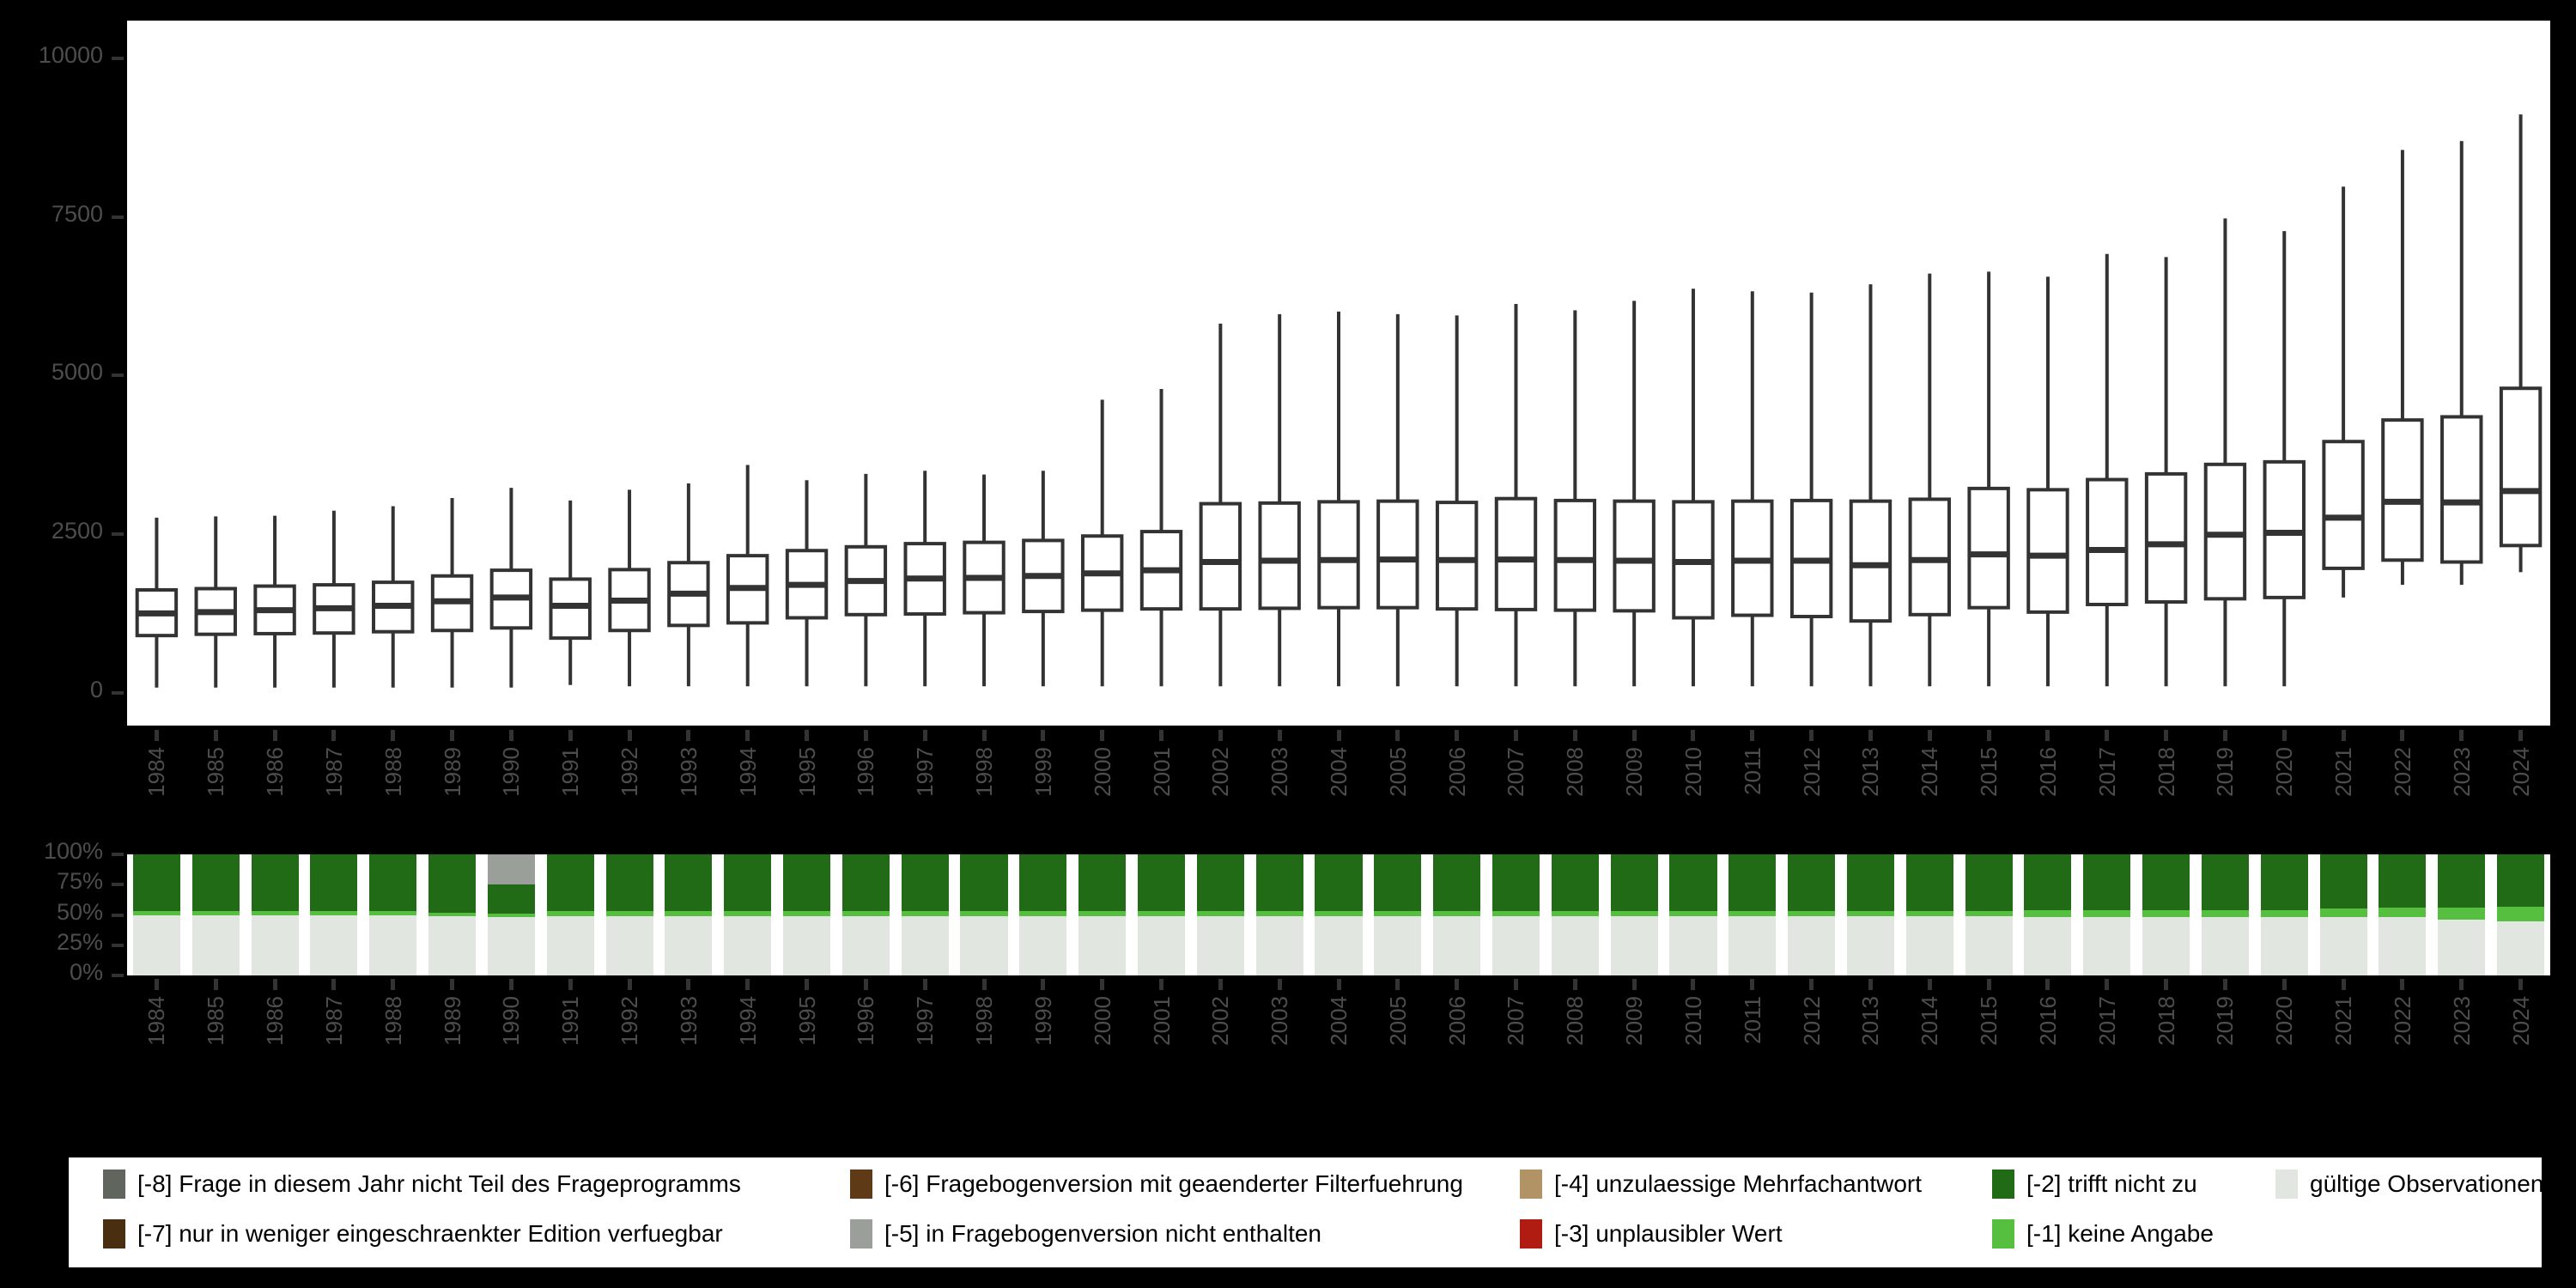  What do you see at coordinates (118, 976) in the screenshot?
I see `y-tick-mark` at bounding box center [118, 976].